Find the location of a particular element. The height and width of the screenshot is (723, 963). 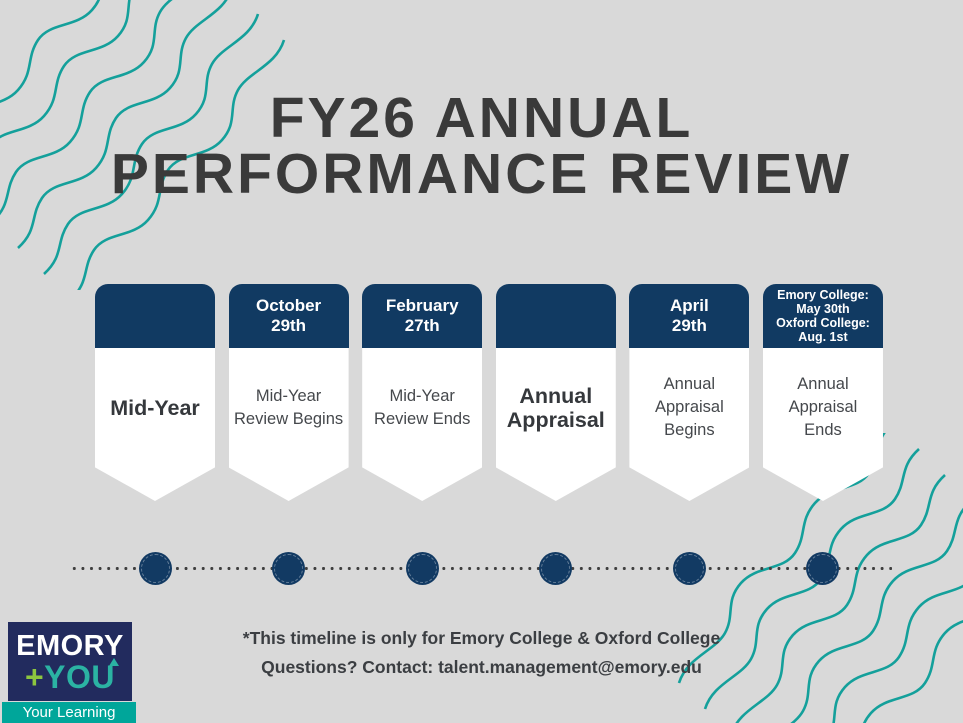

card-body-label: Annual Appraisal Ends is located at coordinates (823, 407).